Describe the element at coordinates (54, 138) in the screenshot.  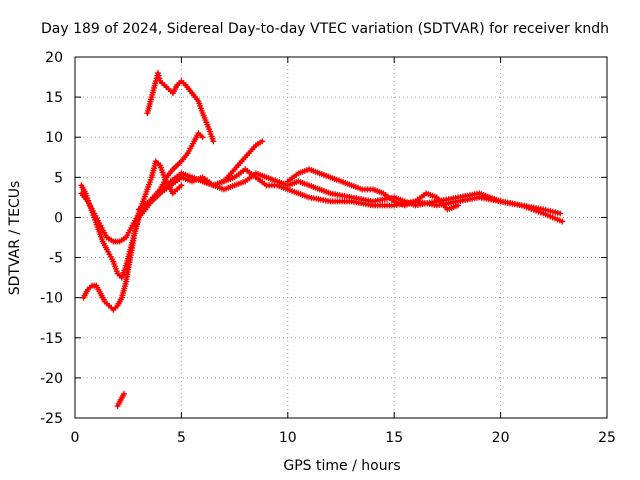
I see `y-tick-label: 10` at that location.